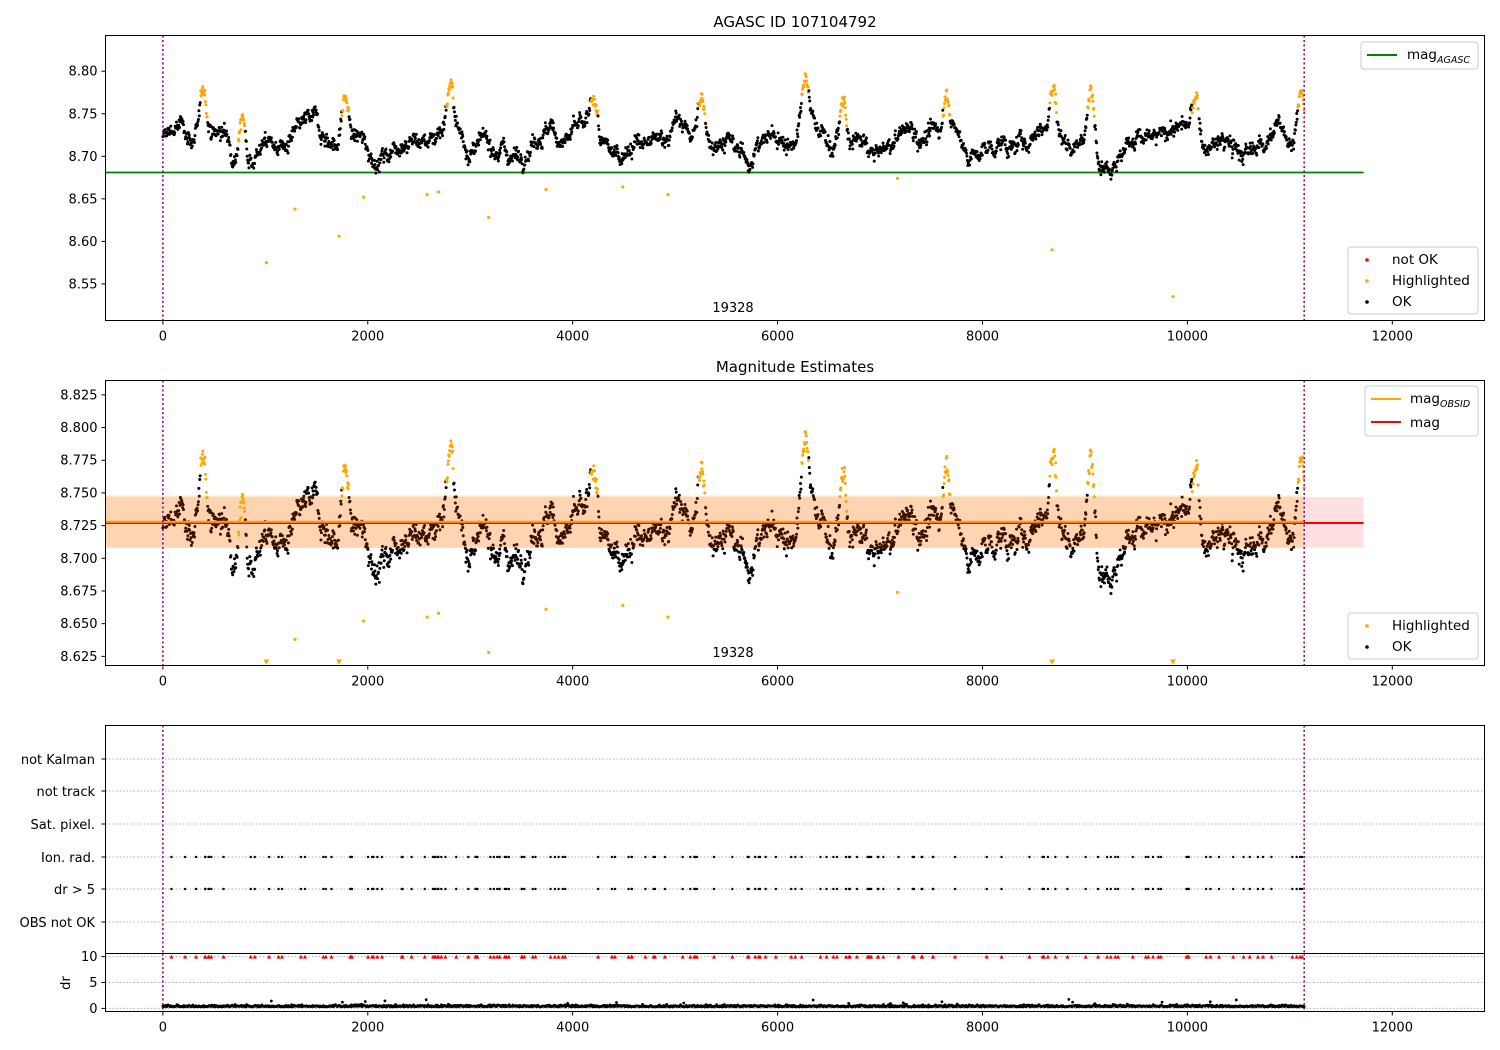 The image size is (1500, 1050). I want to click on agasc-point-legend: not OK Highlighted OK, so click(1413, 280).